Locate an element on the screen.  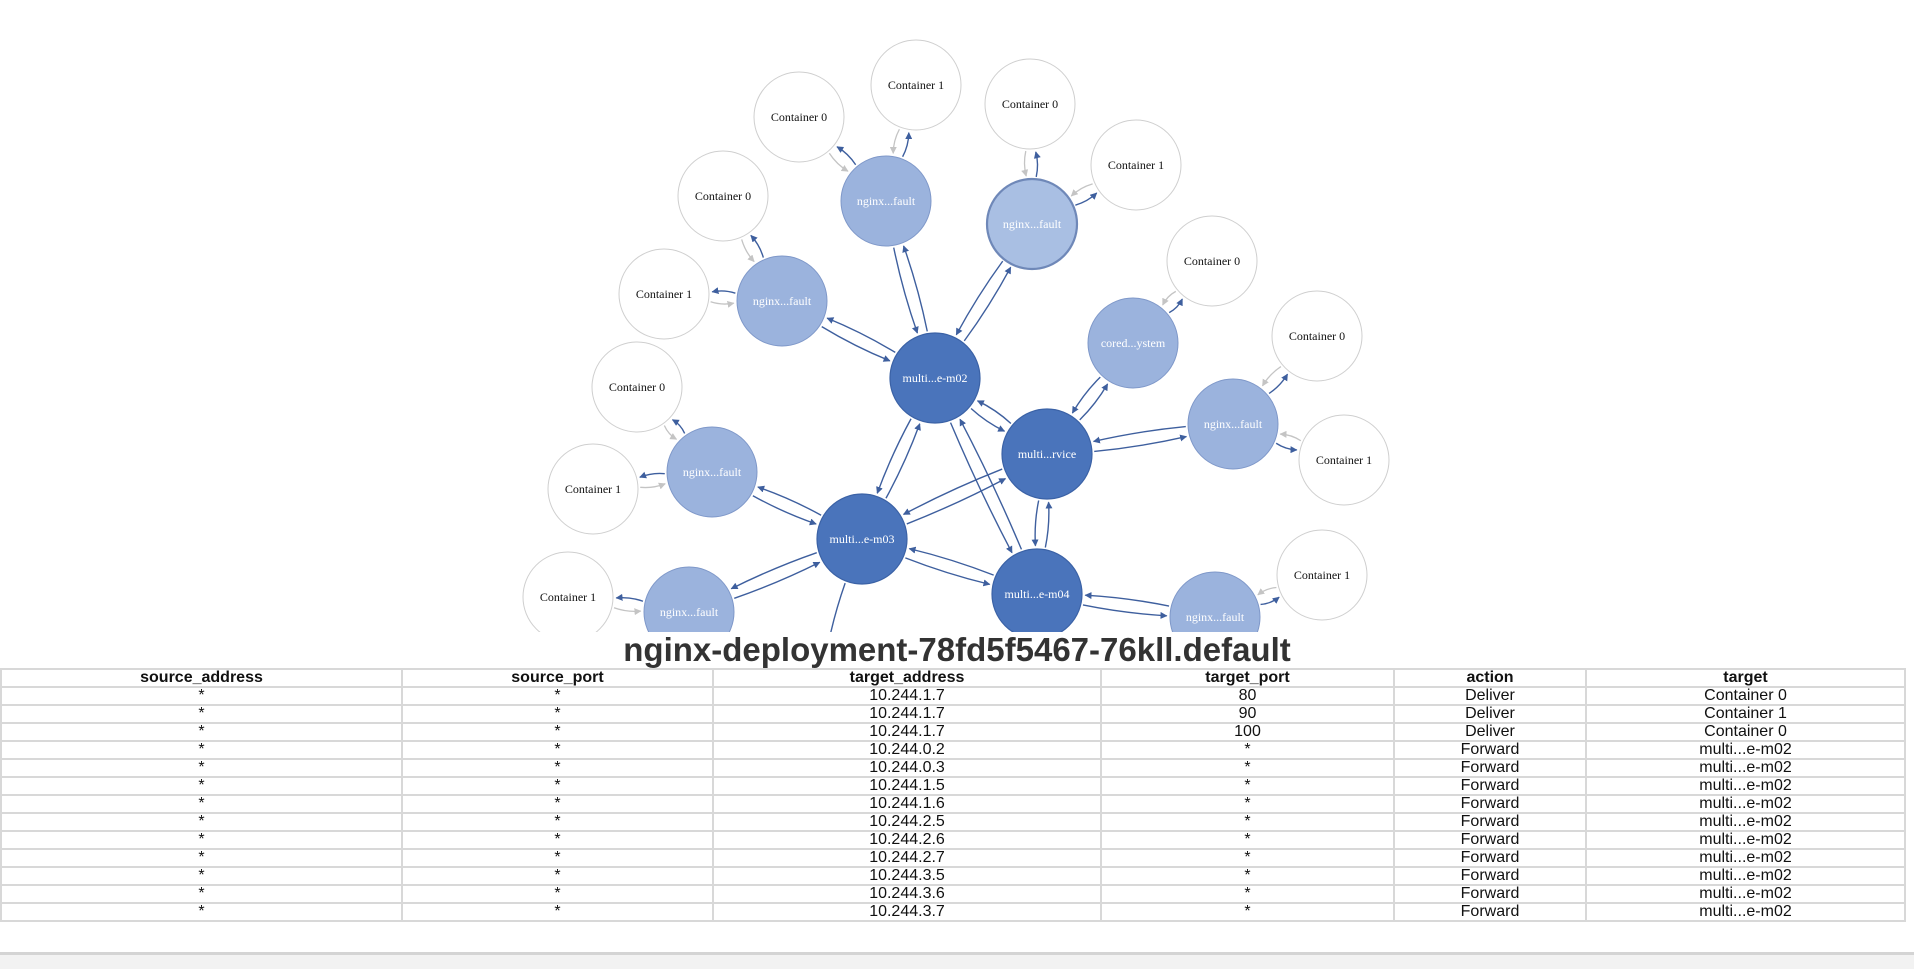
table-cell-target-address: 10.244.1.7 is located at coordinates (907, 714).